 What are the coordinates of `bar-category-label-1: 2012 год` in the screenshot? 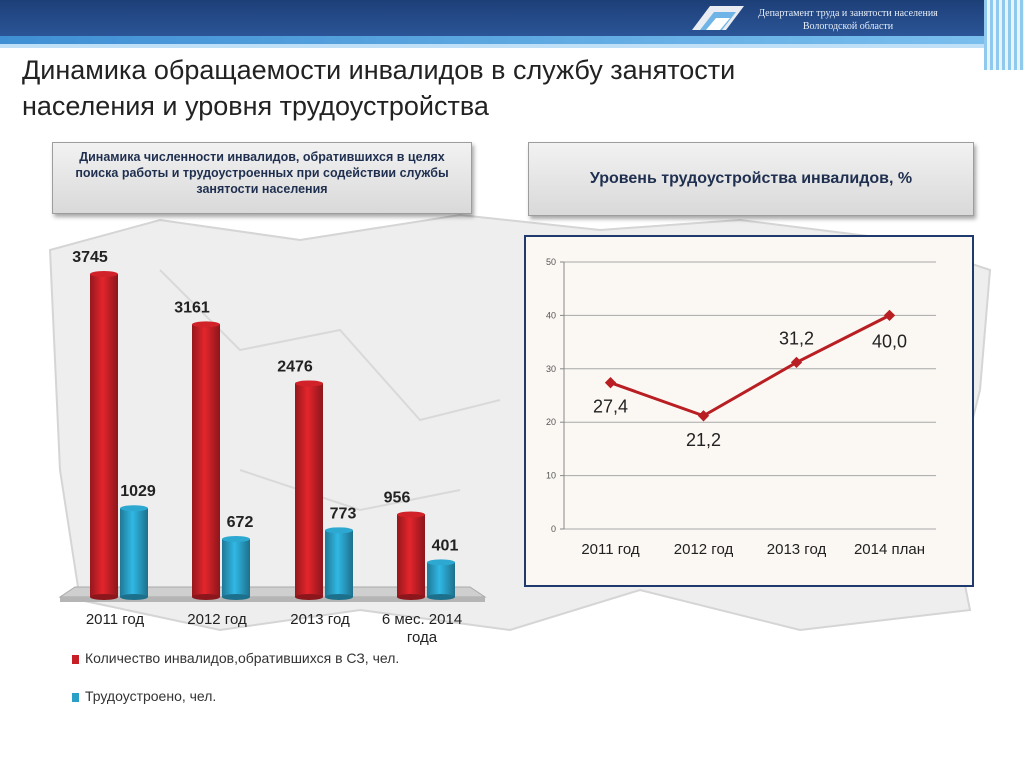 It's located at (217, 619).